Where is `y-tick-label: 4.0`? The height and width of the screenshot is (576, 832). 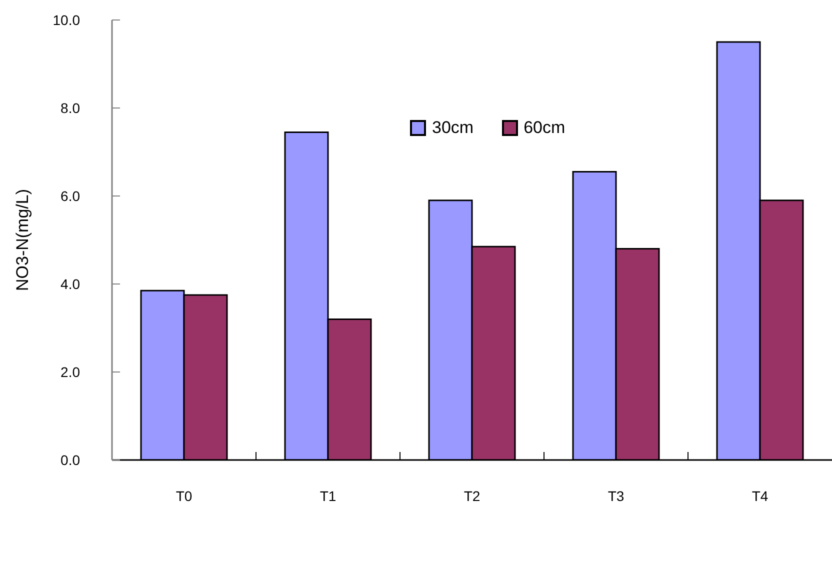 y-tick-label: 4.0 is located at coordinates (70, 284).